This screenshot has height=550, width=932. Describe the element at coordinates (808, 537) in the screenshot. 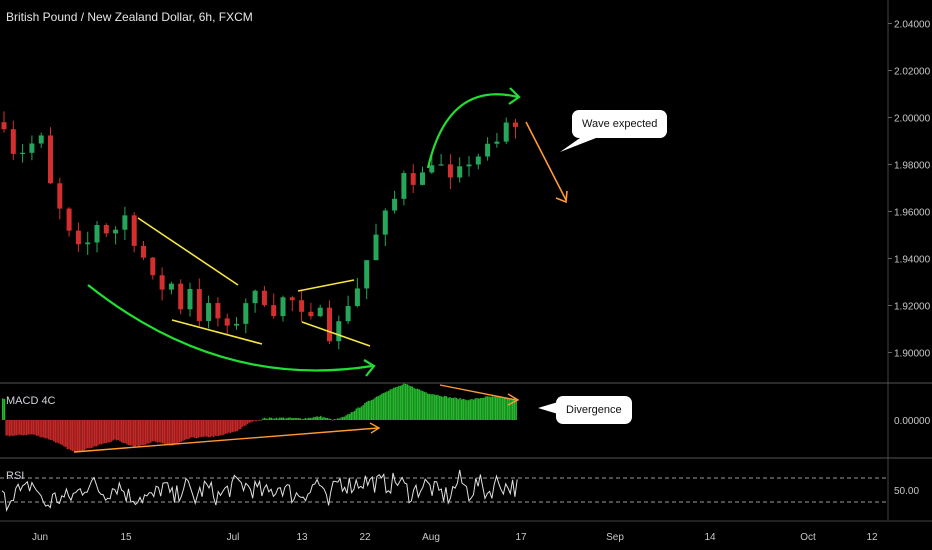

I see `time-tick-label: Oct` at that location.